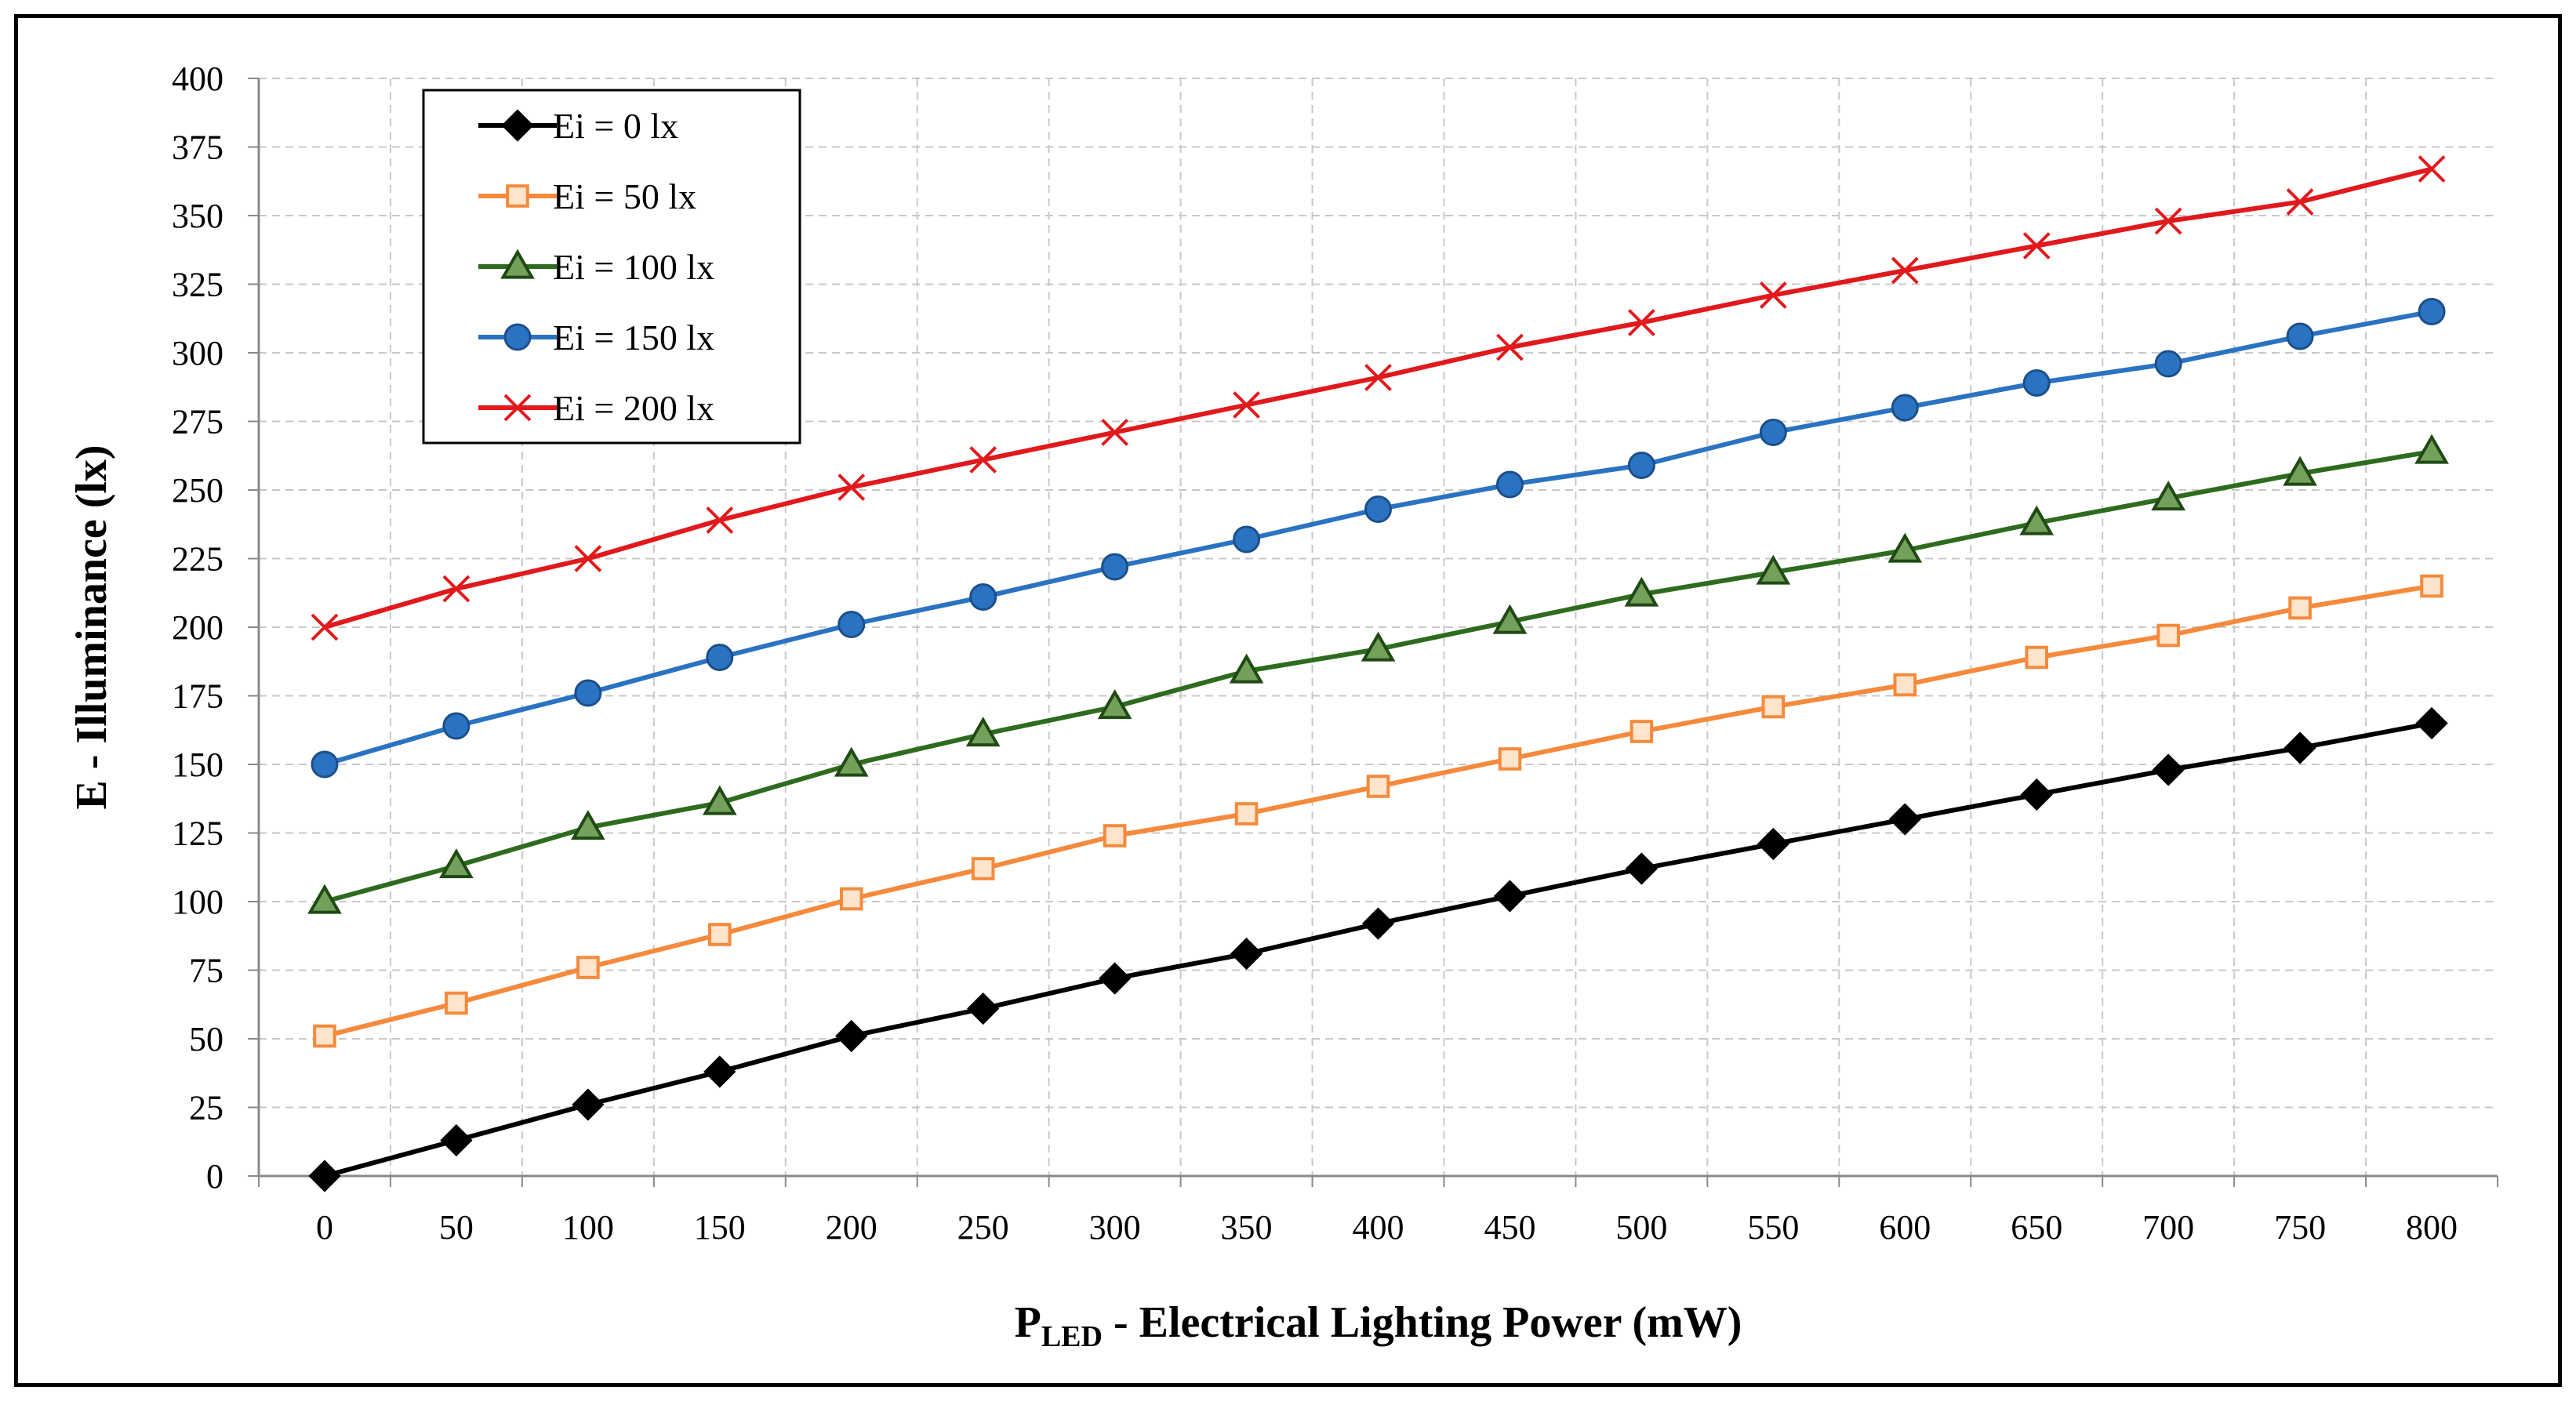 This screenshot has height=1401, width=2576. I want to click on legend-entry: Ei = 0 lx, so click(578, 126).